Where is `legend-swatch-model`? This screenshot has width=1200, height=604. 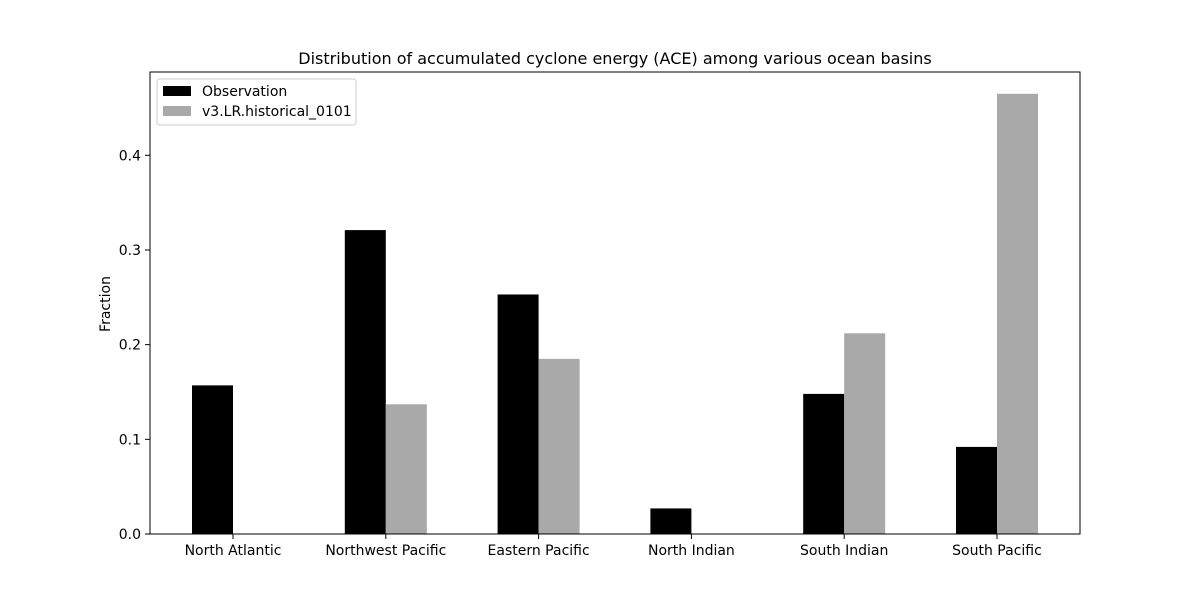 legend-swatch-model is located at coordinates (177, 111).